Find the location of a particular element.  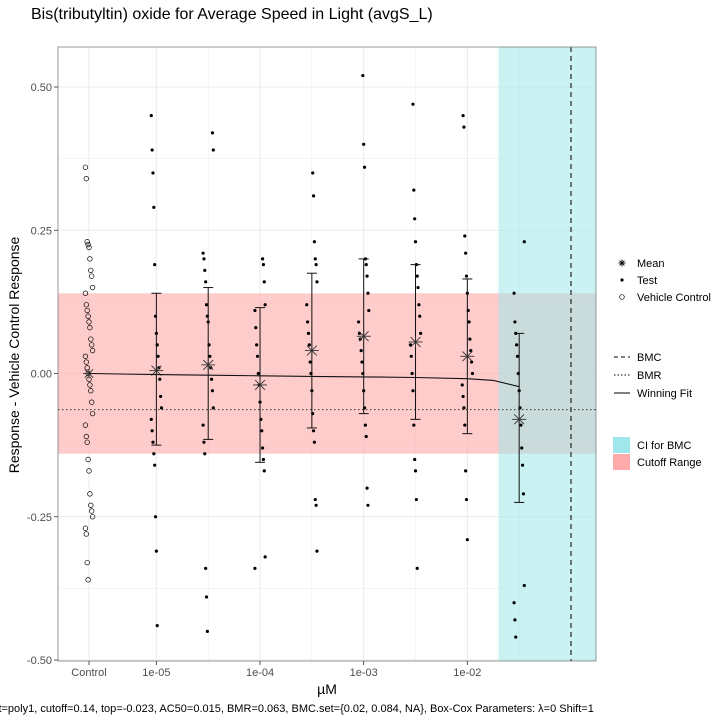

legend-vehicle-control-marker is located at coordinates (622, 297).